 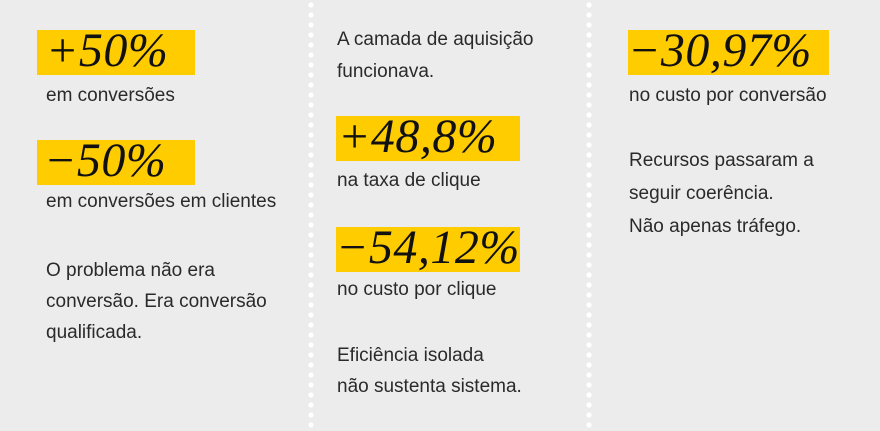 I want to click on note-line: qualificada., so click(x=94, y=332).